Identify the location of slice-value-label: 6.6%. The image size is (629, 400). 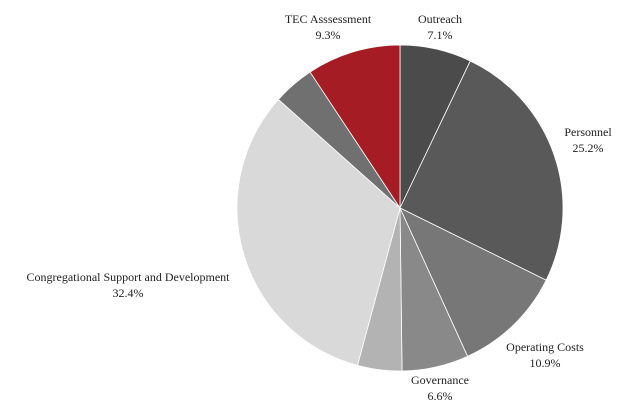
(440, 394).